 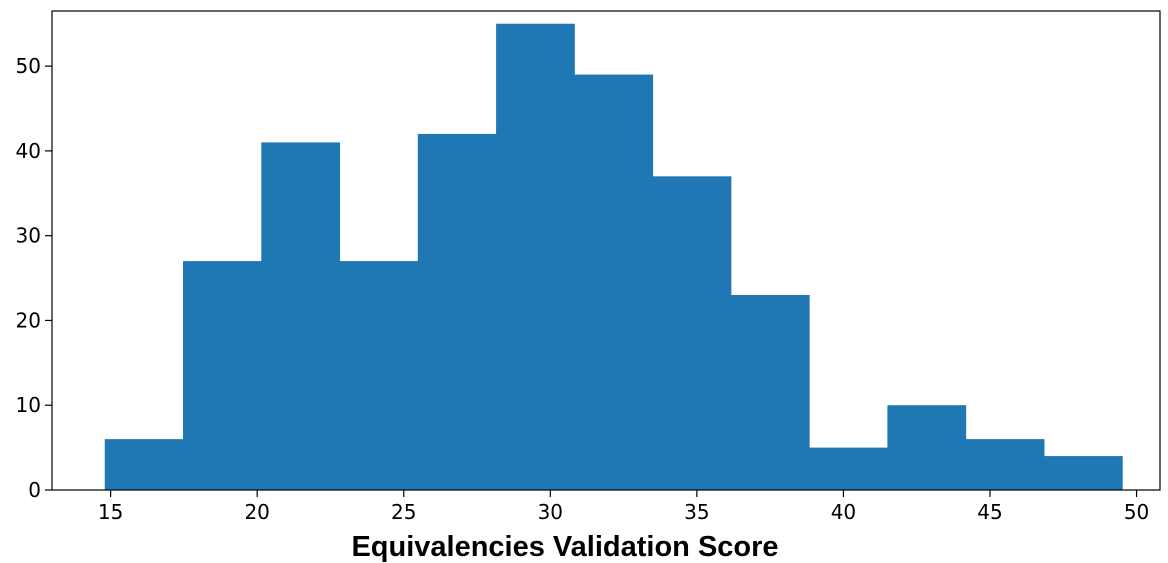 What do you see at coordinates (28, 320) in the screenshot?
I see `y-tick-label: 20` at bounding box center [28, 320].